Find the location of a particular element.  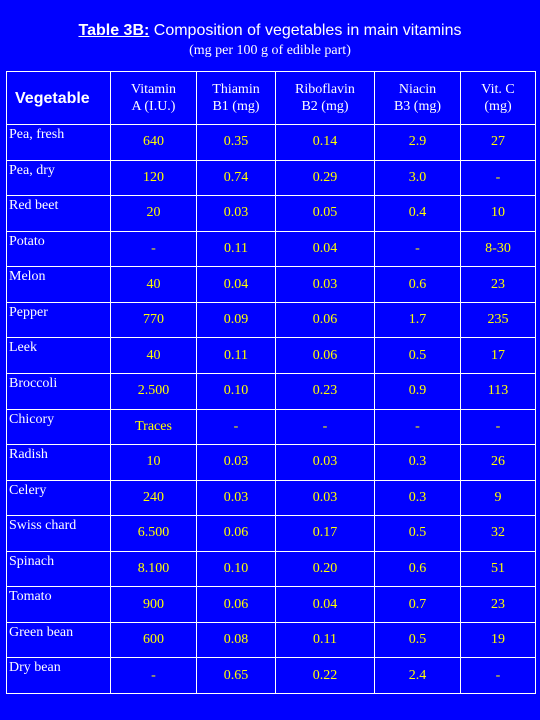

table-row: Swiss chard 6.500 0.06 0.17 0.5 32 is located at coordinates (271, 533).